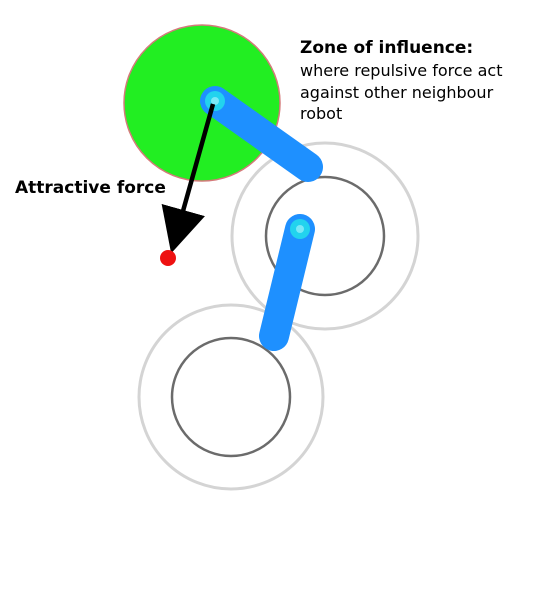 The height and width of the screenshot is (606, 538). I want to click on zone-desc-line3: robot, so click(321, 113).